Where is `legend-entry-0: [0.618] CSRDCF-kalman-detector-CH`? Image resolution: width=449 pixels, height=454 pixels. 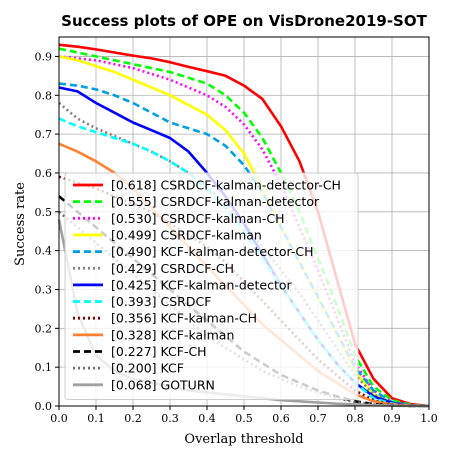 legend-entry-0: [0.618] CSRDCF-kalman-detector-CH is located at coordinates (226, 185).